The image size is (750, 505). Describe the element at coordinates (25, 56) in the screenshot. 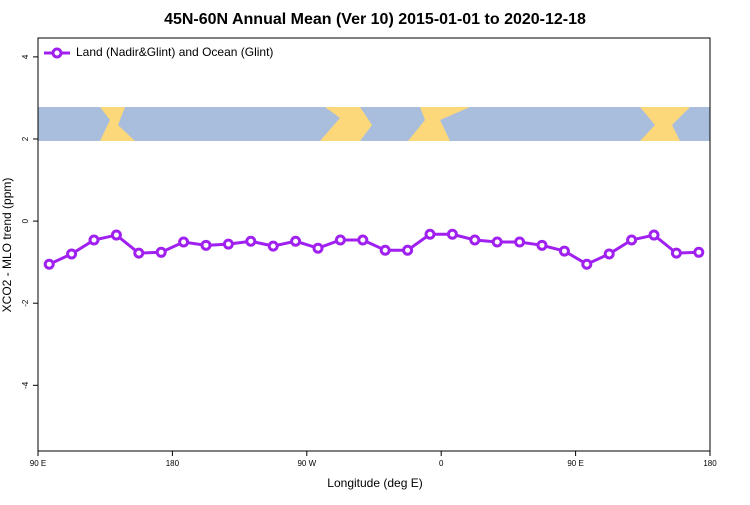

I see `y-tick-label: 4` at that location.